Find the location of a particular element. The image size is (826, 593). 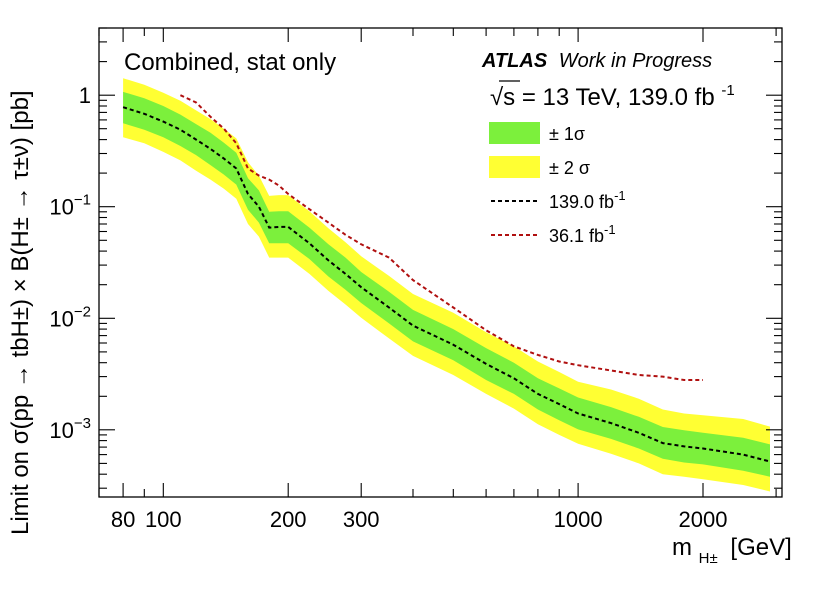

status-label: Work in Progress is located at coordinates (635, 61).